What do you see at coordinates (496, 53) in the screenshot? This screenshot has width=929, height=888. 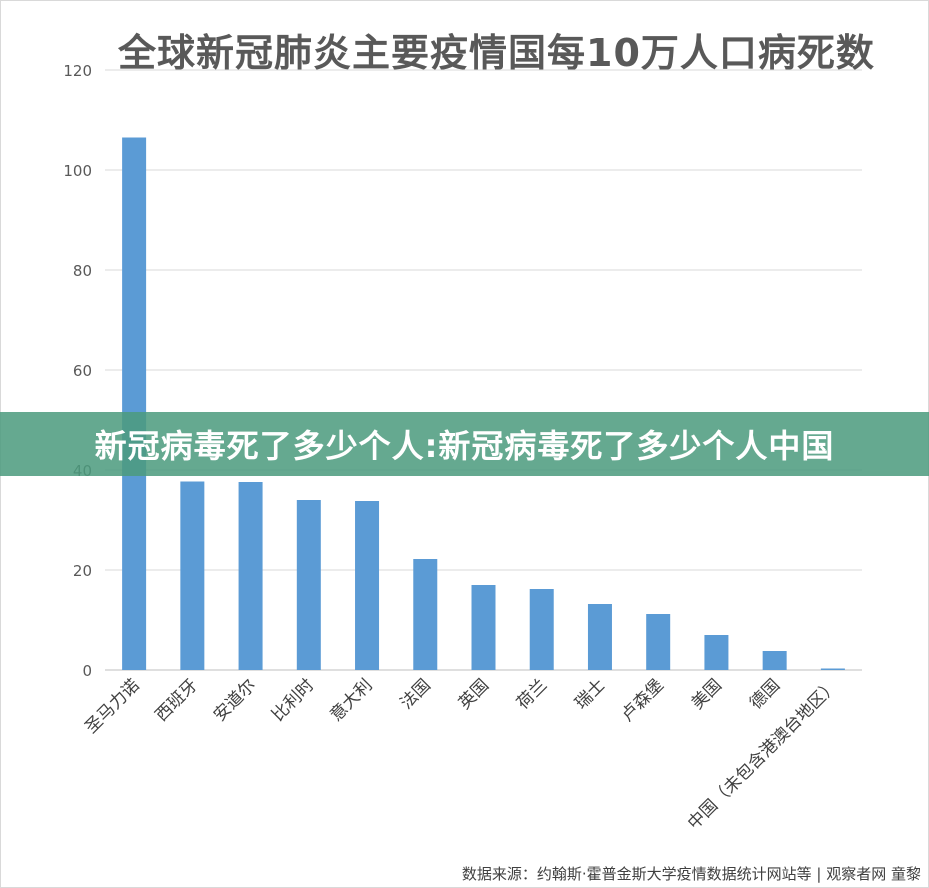 I see `chart-title: 全球新冠肺炎主要疫情国每10万人口病死数` at bounding box center [496, 53].